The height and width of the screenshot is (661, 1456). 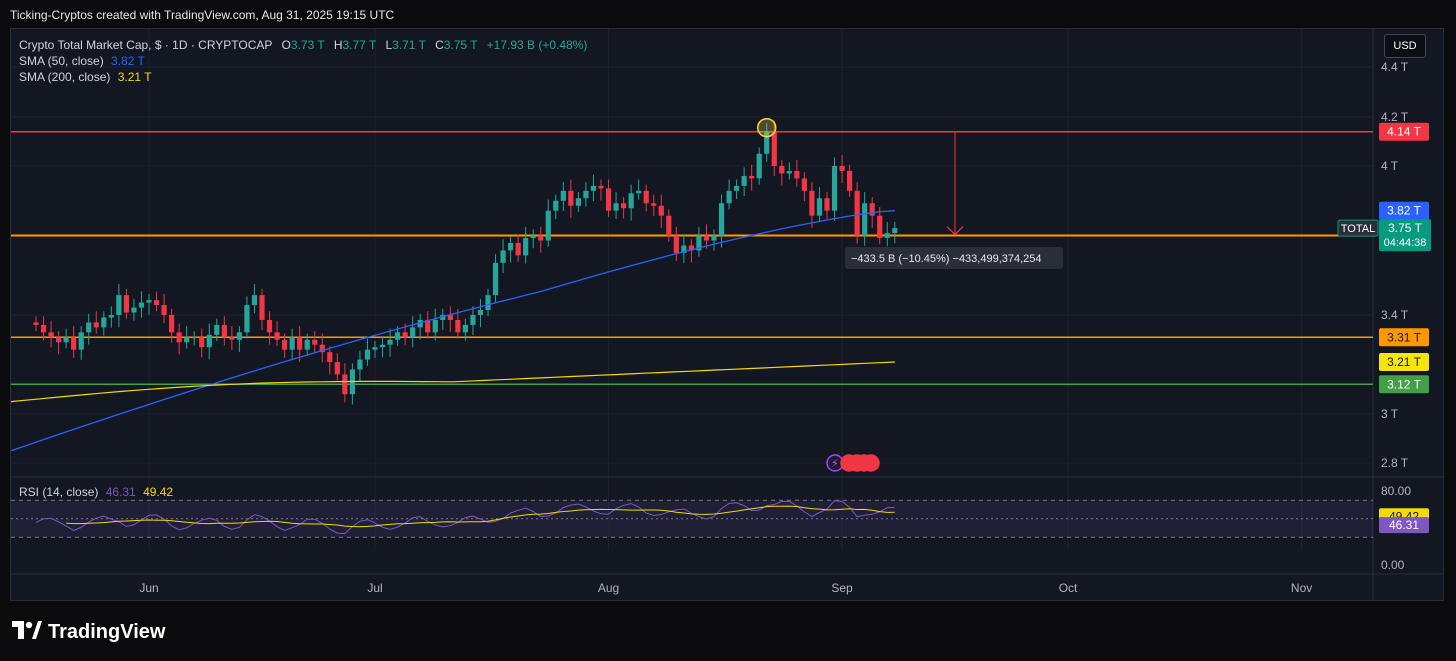 What do you see at coordinates (303, 61) in the screenshot?
I see `sma50-row: SMA (50, close) 3.82 T` at bounding box center [303, 61].